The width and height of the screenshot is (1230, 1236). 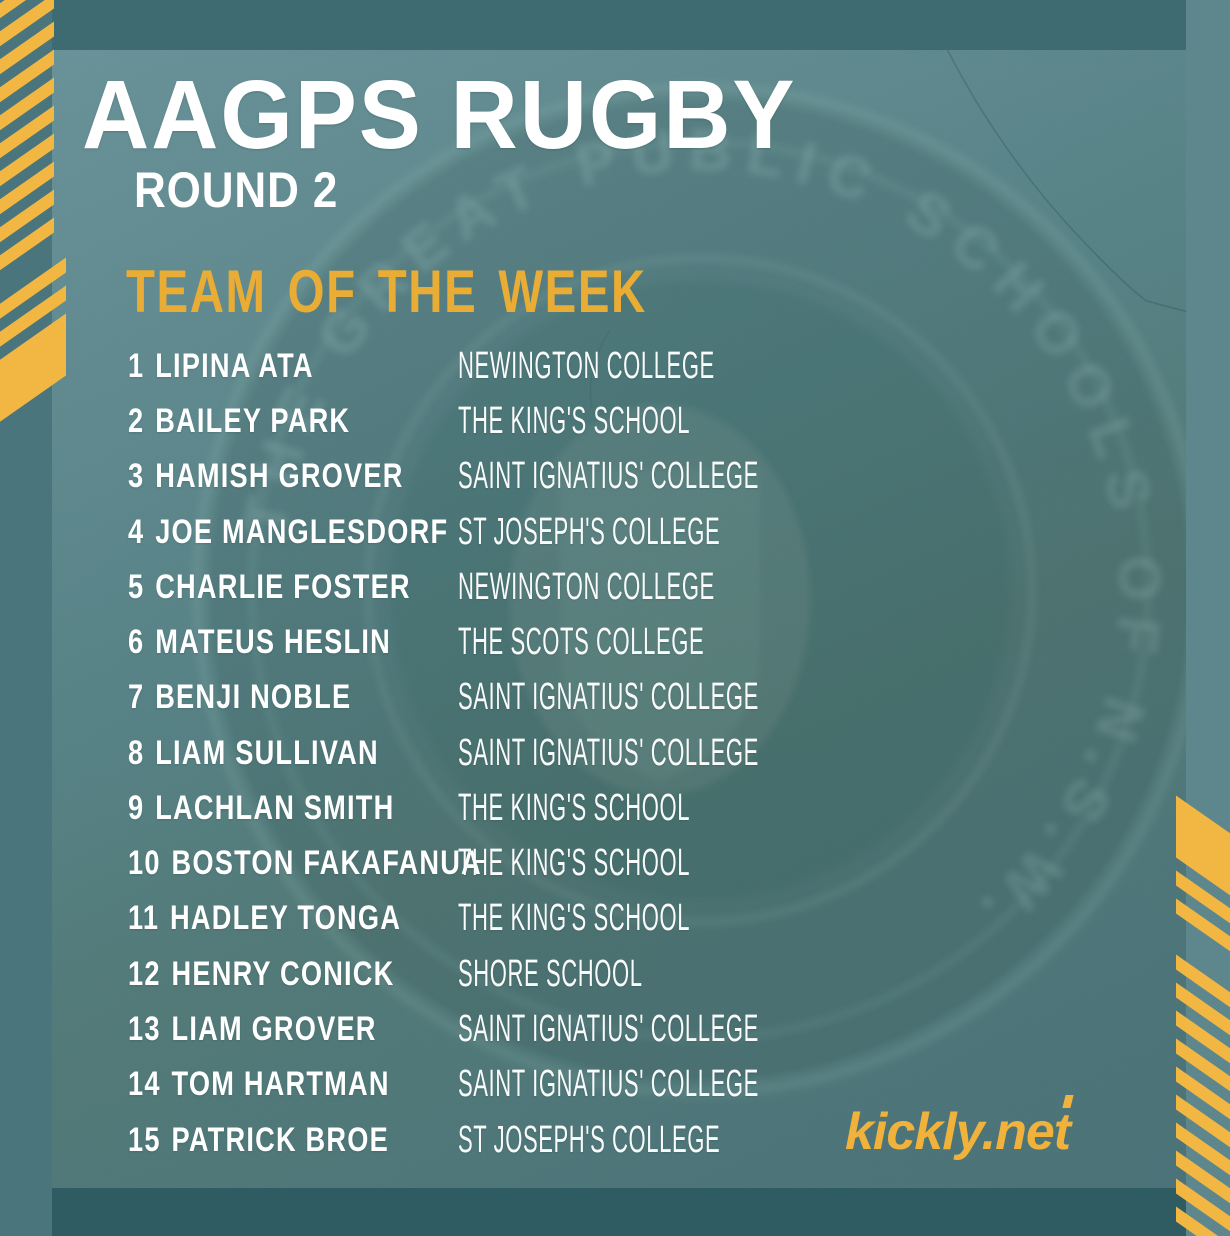 I want to click on table-row: 9 LACHLAN SMITH THE KING'S SCHOOL, so click(x=615, y=808).